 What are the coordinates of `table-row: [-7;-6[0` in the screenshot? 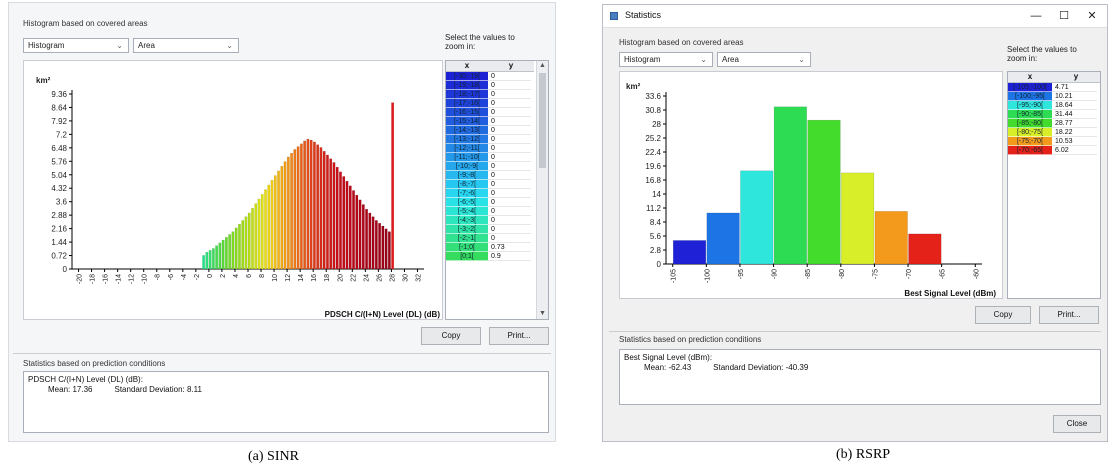 It's located at (490, 193).